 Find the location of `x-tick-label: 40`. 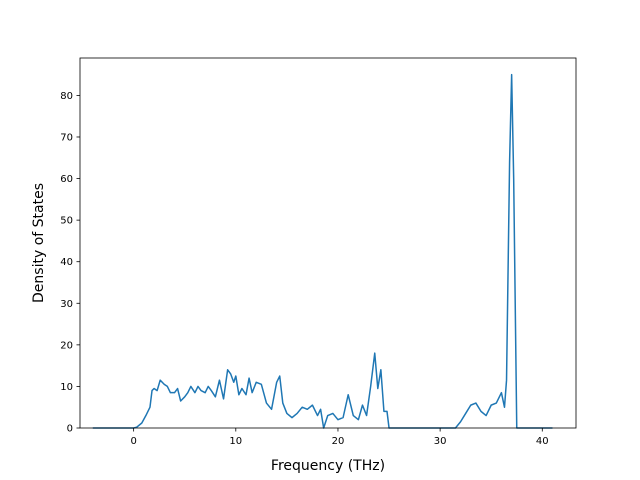

x-tick-label: 40 is located at coordinates (542, 441).